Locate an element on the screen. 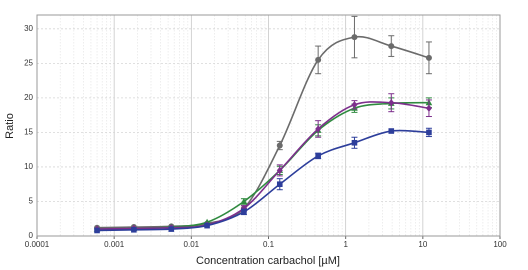  y-tick-label: 25 is located at coordinates (28, 62).